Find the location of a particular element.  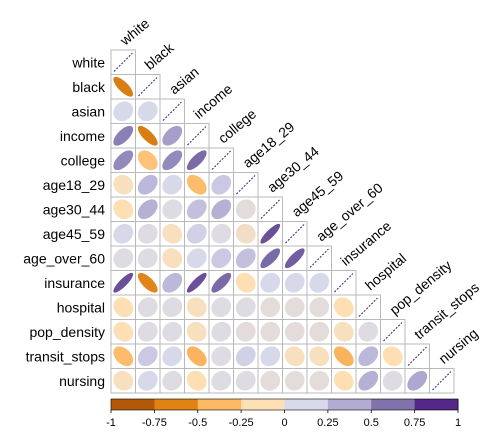

cell-insurance-asian is located at coordinates (172, 283).